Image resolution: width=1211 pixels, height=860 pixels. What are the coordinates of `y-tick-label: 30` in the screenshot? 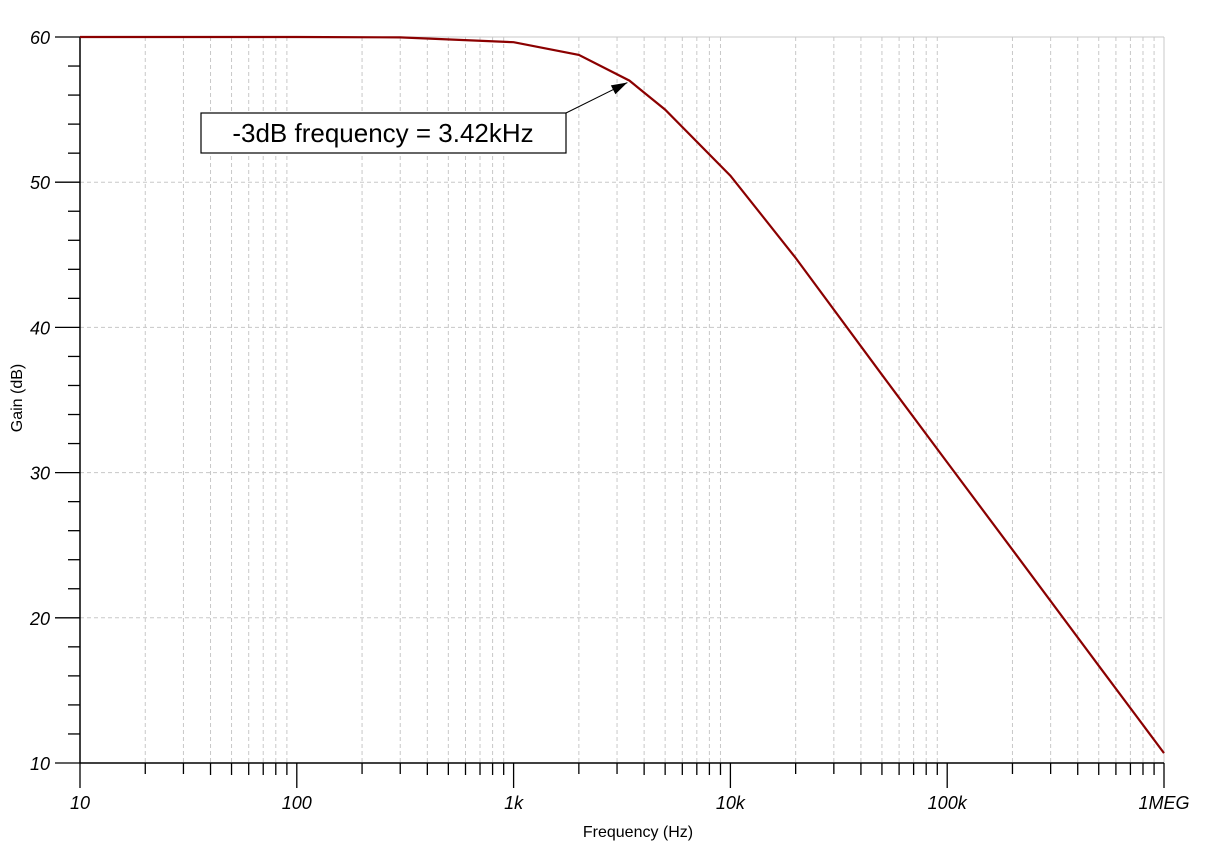 It's located at (40, 474).